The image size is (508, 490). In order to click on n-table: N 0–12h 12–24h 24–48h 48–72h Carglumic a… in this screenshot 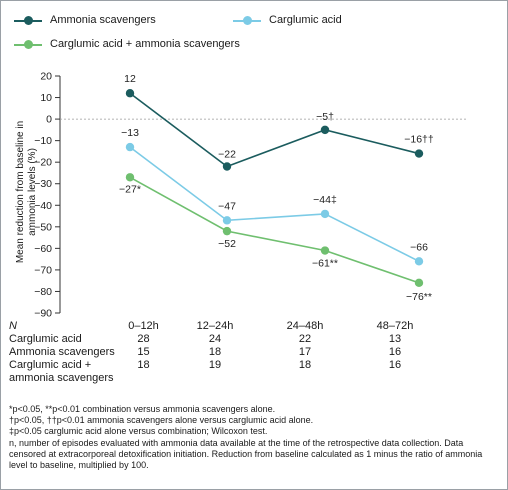, I will do `click(224, 352)`.